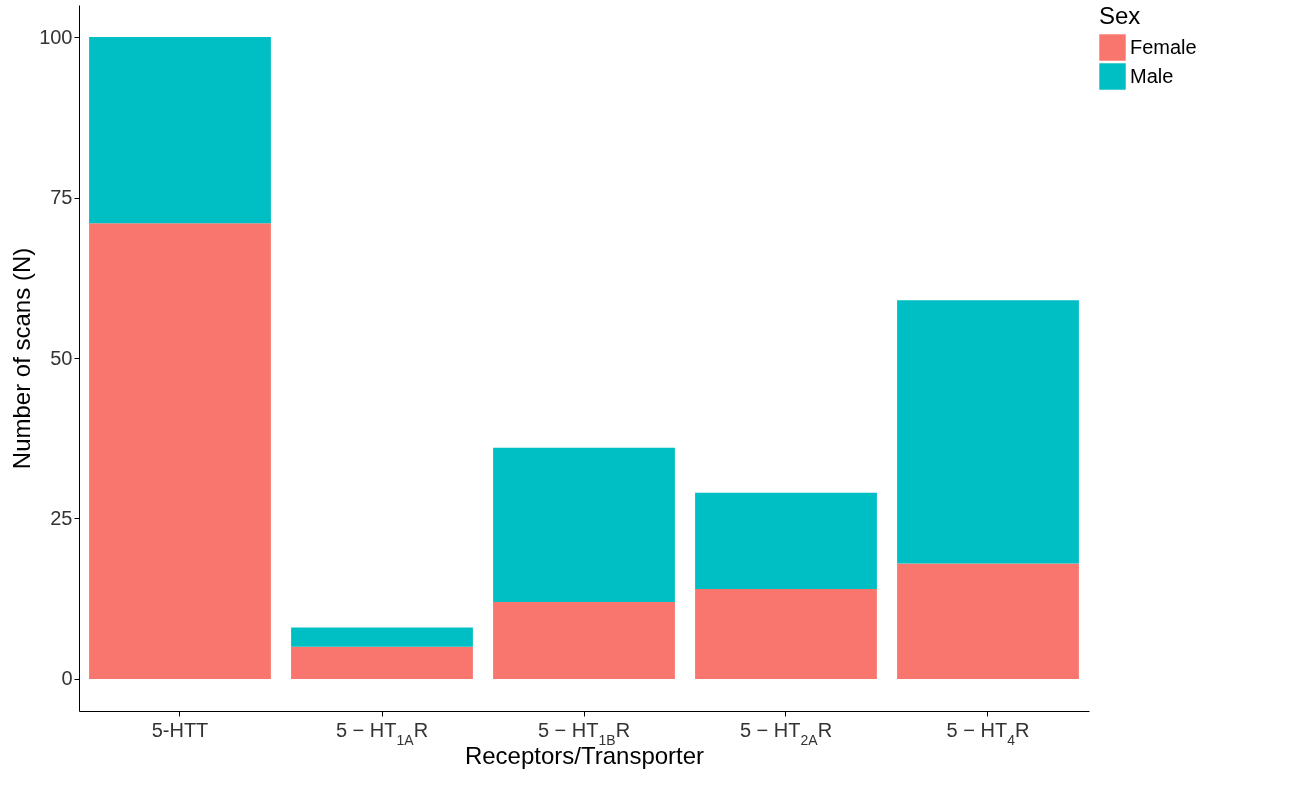 Image resolution: width=1289 pixels, height=799 pixels. Describe the element at coordinates (786, 733) in the screenshot. I see `x-tick-label: 5 − HT$_{2A}$R` at that location.